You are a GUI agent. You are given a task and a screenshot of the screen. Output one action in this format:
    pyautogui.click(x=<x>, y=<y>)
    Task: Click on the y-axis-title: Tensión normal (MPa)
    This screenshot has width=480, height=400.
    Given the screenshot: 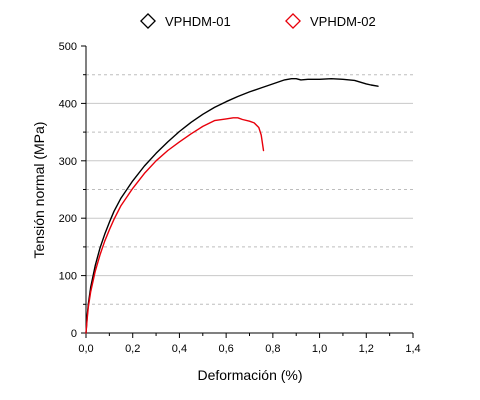 What is the action you would take?
    pyautogui.click(x=39, y=190)
    